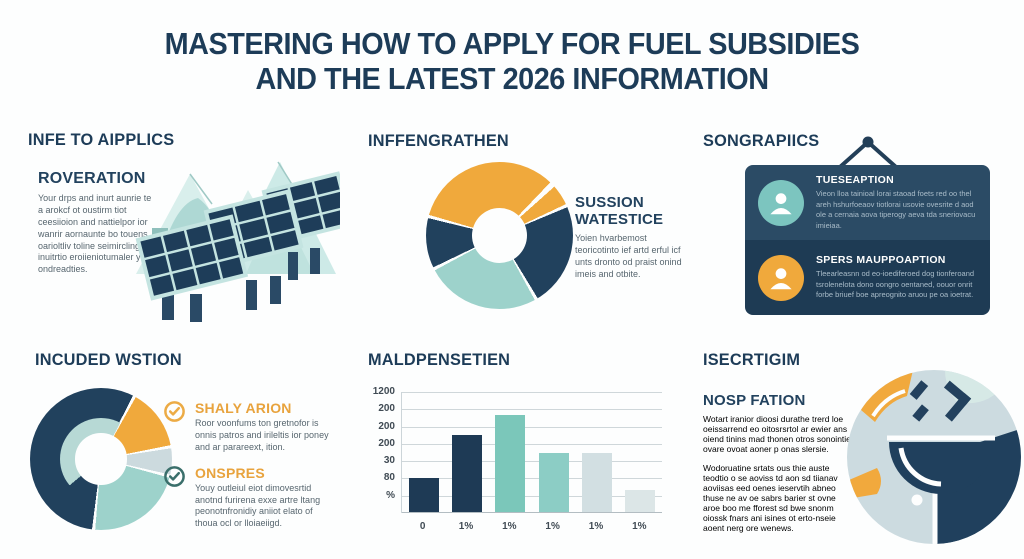 The height and width of the screenshot is (559, 1024). I want to click on section-engagement-heading: INFFENGRATHEN, so click(438, 140).